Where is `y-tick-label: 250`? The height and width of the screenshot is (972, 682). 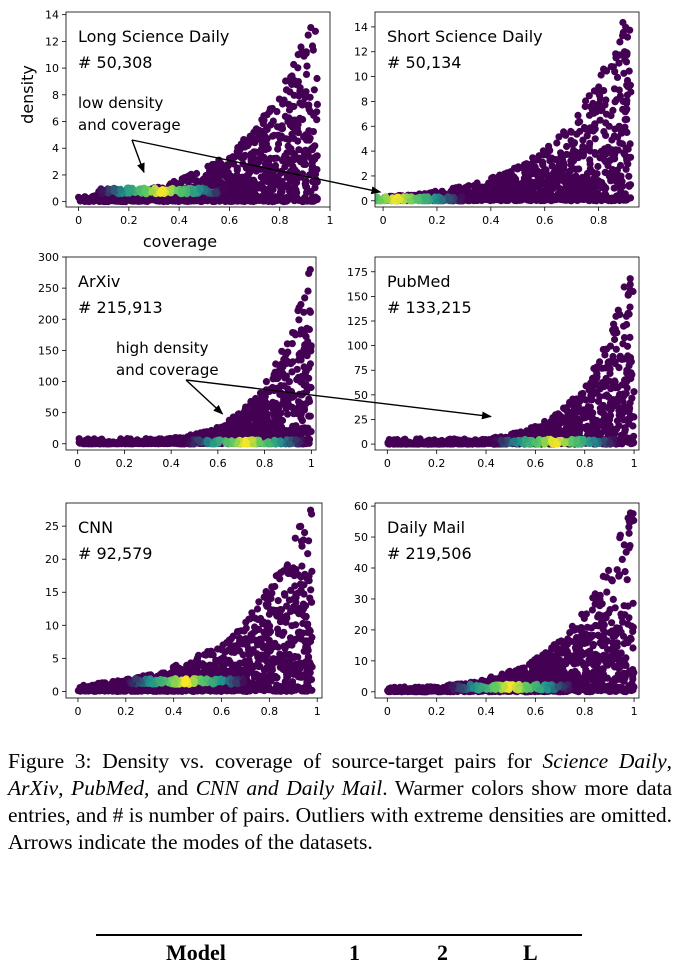 y-tick-label: 250 is located at coordinates (48, 288).